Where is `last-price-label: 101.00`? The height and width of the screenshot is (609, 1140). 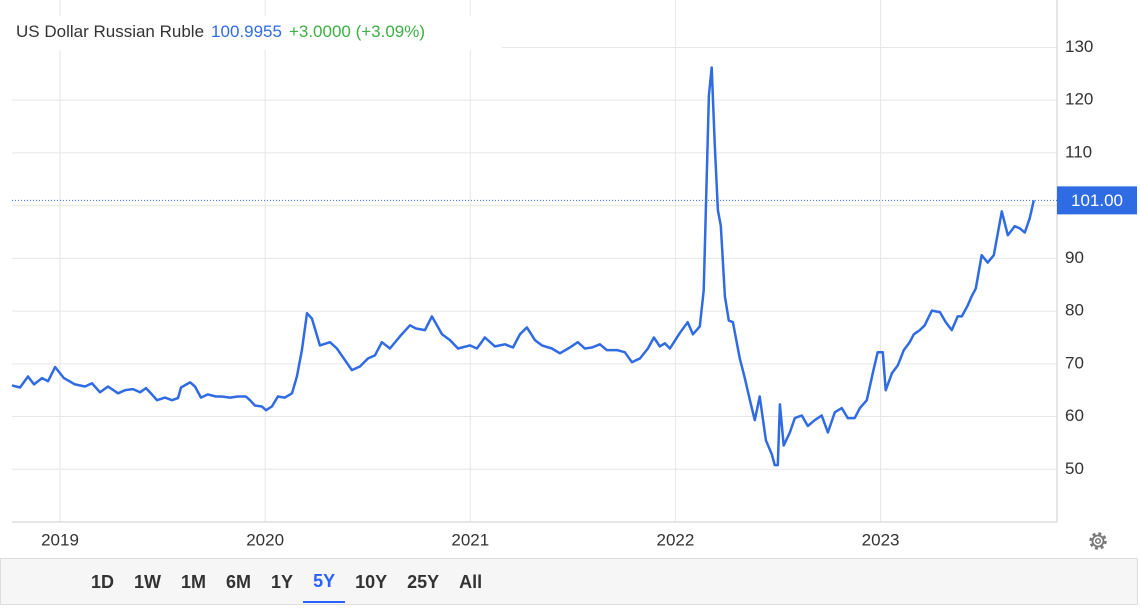
last-price-label: 101.00 is located at coordinates (1097, 200).